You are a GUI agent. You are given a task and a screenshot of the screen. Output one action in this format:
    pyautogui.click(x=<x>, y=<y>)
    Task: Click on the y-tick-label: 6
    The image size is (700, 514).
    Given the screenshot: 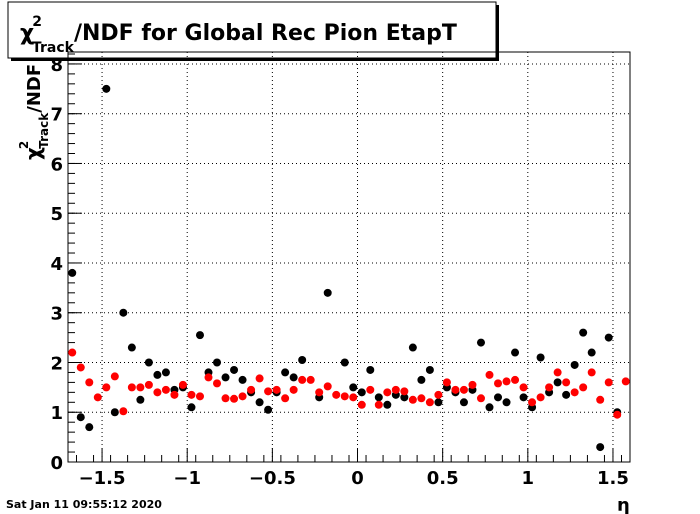 What is the action you would take?
    pyautogui.click(x=56, y=164)
    